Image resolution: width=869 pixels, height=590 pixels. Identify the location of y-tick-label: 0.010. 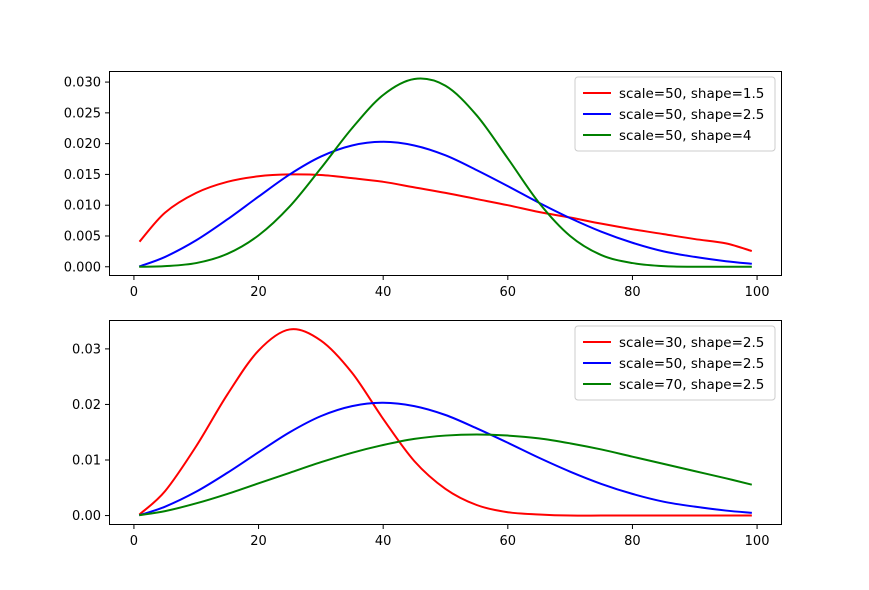
(82, 206).